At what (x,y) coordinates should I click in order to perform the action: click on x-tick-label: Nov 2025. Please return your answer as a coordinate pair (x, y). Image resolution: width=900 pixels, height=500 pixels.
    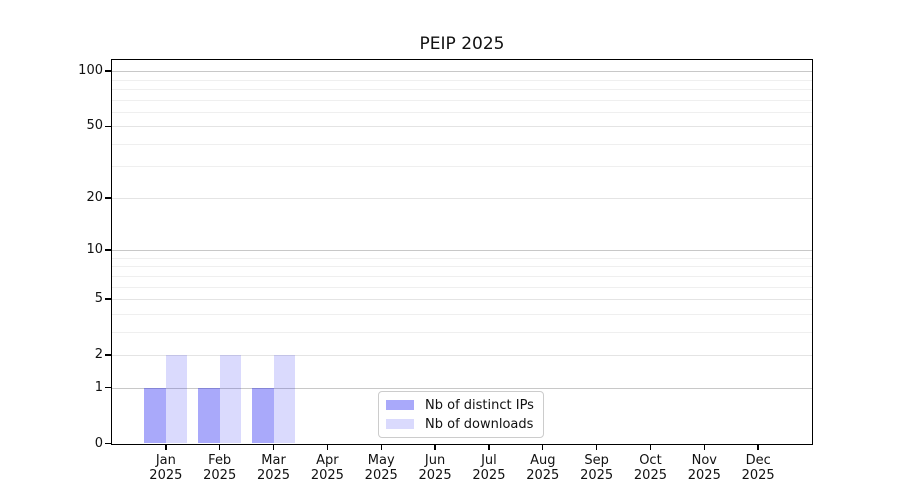
    Looking at the image, I should click on (704, 468).